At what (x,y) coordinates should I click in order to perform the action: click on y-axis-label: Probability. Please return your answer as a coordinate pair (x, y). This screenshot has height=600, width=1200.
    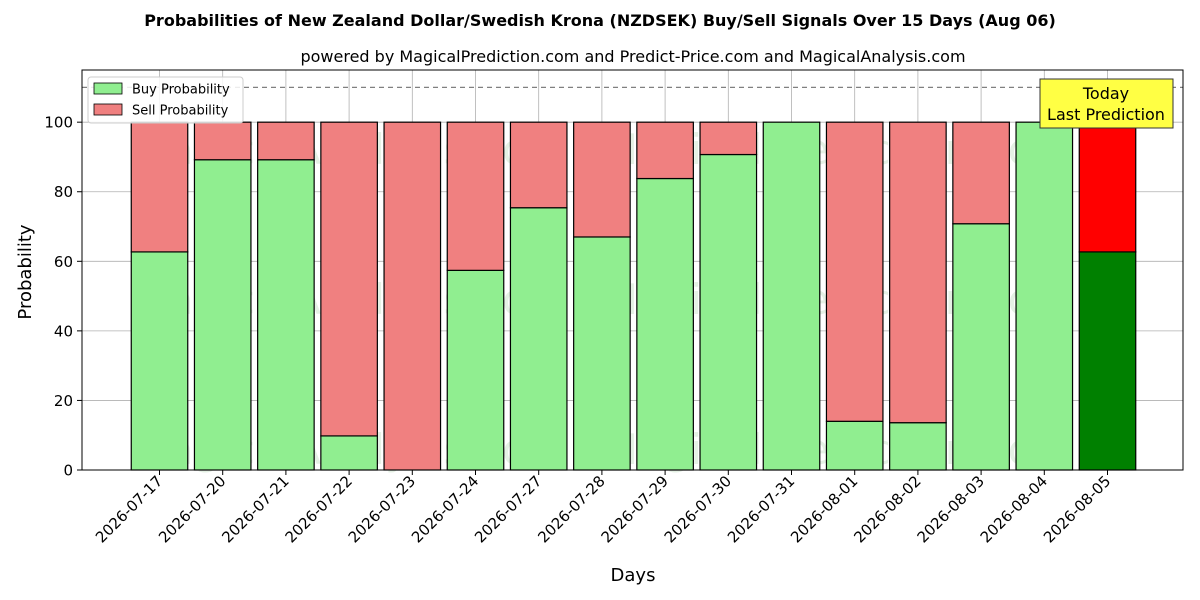
    Looking at the image, I should click on (25, 271).